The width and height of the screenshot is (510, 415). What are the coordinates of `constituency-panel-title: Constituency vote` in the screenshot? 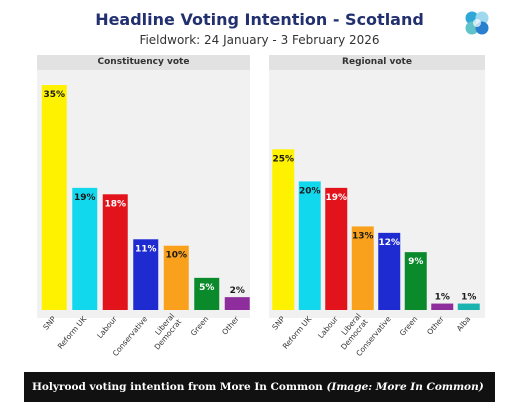 It's located at (143, 62).